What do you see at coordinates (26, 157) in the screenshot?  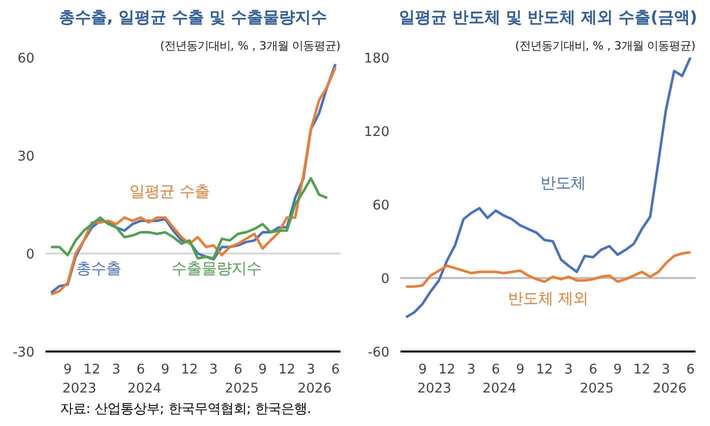 I see `y-tick-label: 30` at bounding box center [26, 157].